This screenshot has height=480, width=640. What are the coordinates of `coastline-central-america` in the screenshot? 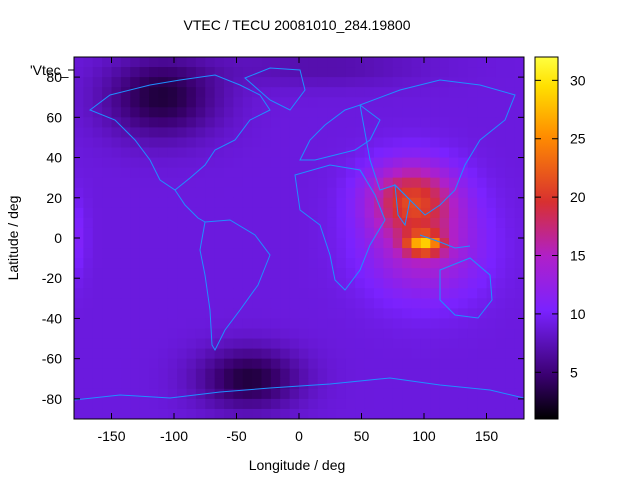 It's located at (190, 206).